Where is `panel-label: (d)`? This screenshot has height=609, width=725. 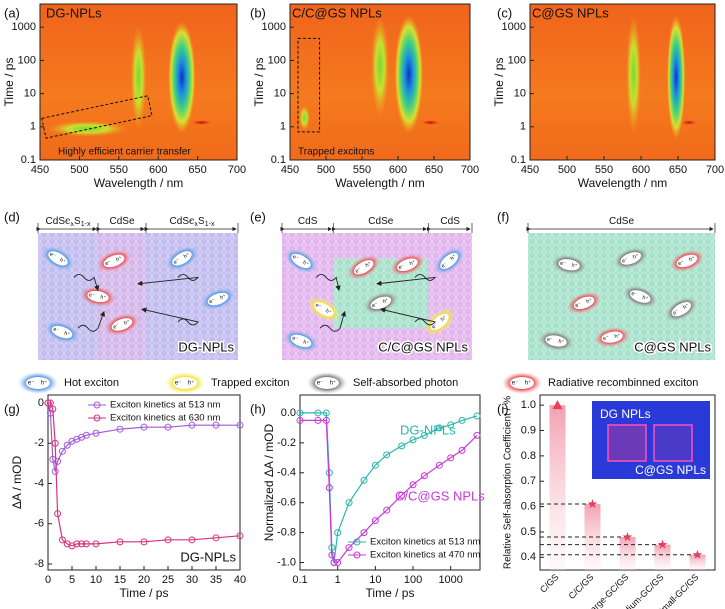
panel-label: (d) is located at coordinates (12, 216).